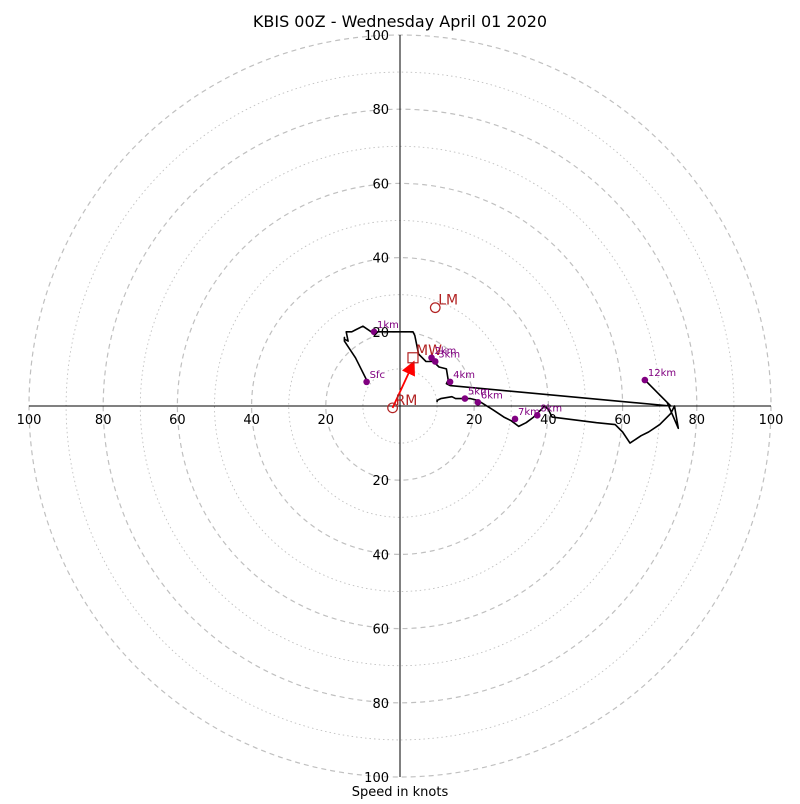  What do you see at coordinates (380, 333) in the screenshot?
I see `y-tick-up-20: 20` at bounding box center [380, 333].